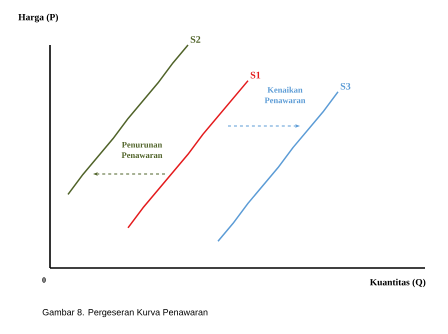  What do you see at coordinates (398, 283) in the screenshot?
I see `x-axis-title: Kuantitas (Q)` at bounding box center [398, 283].